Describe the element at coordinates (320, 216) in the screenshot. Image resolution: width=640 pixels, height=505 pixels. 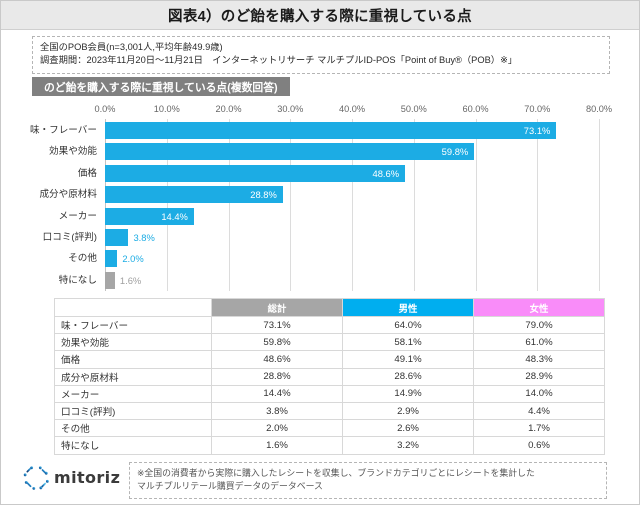
I see `bar-row: メーカー 14.4%` at that location.